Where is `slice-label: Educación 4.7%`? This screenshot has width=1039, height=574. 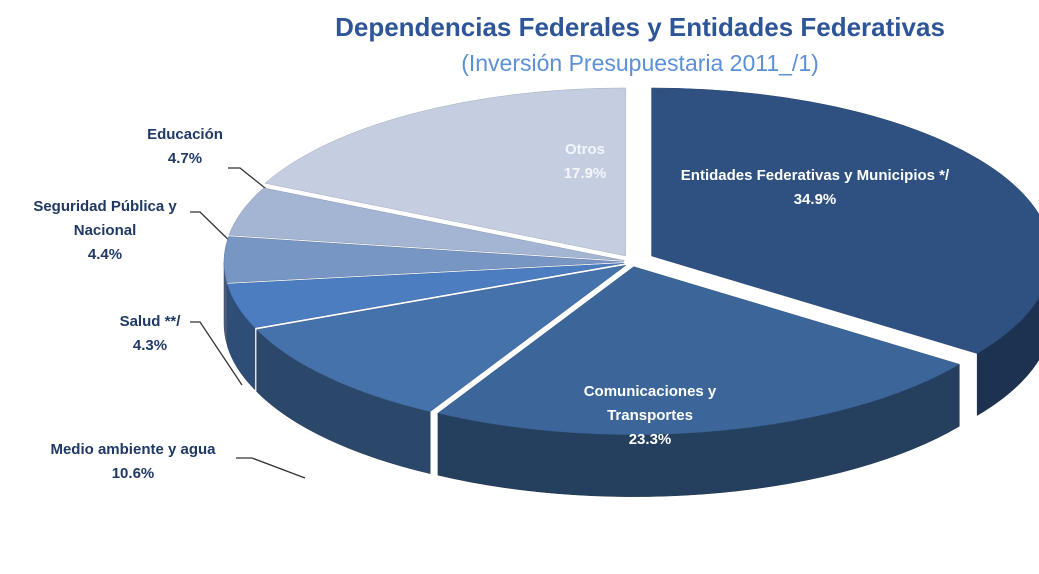 slice-label: Educación 4.7% is located at coordinates (185, 147).